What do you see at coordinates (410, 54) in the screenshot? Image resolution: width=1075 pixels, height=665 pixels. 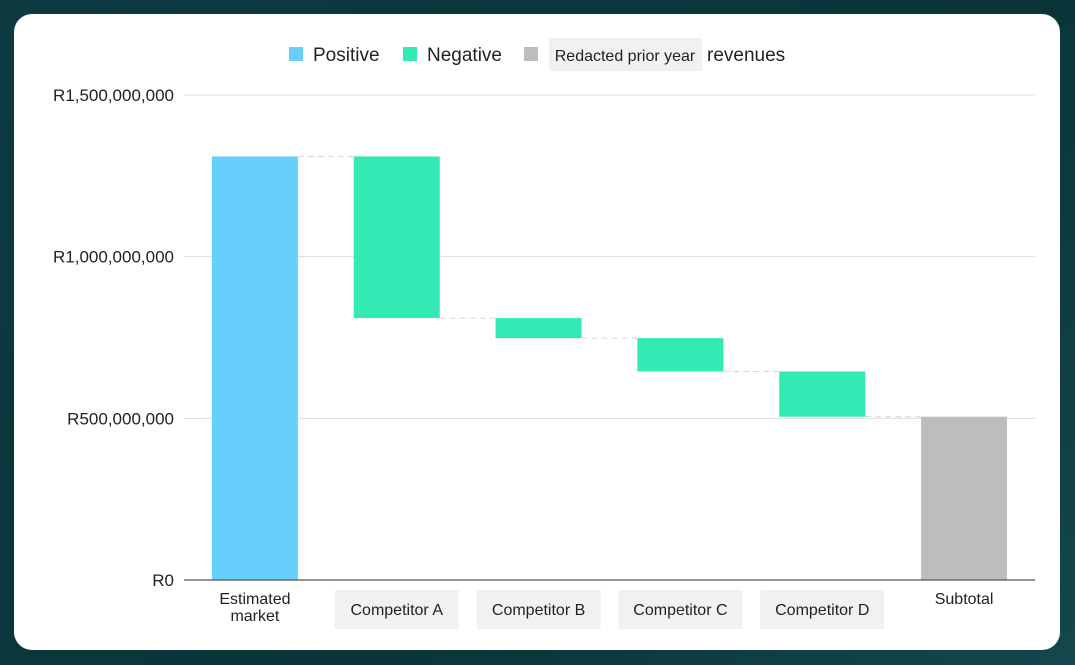 I see `legend-swatch-negative` at bounding box center [410, 54].